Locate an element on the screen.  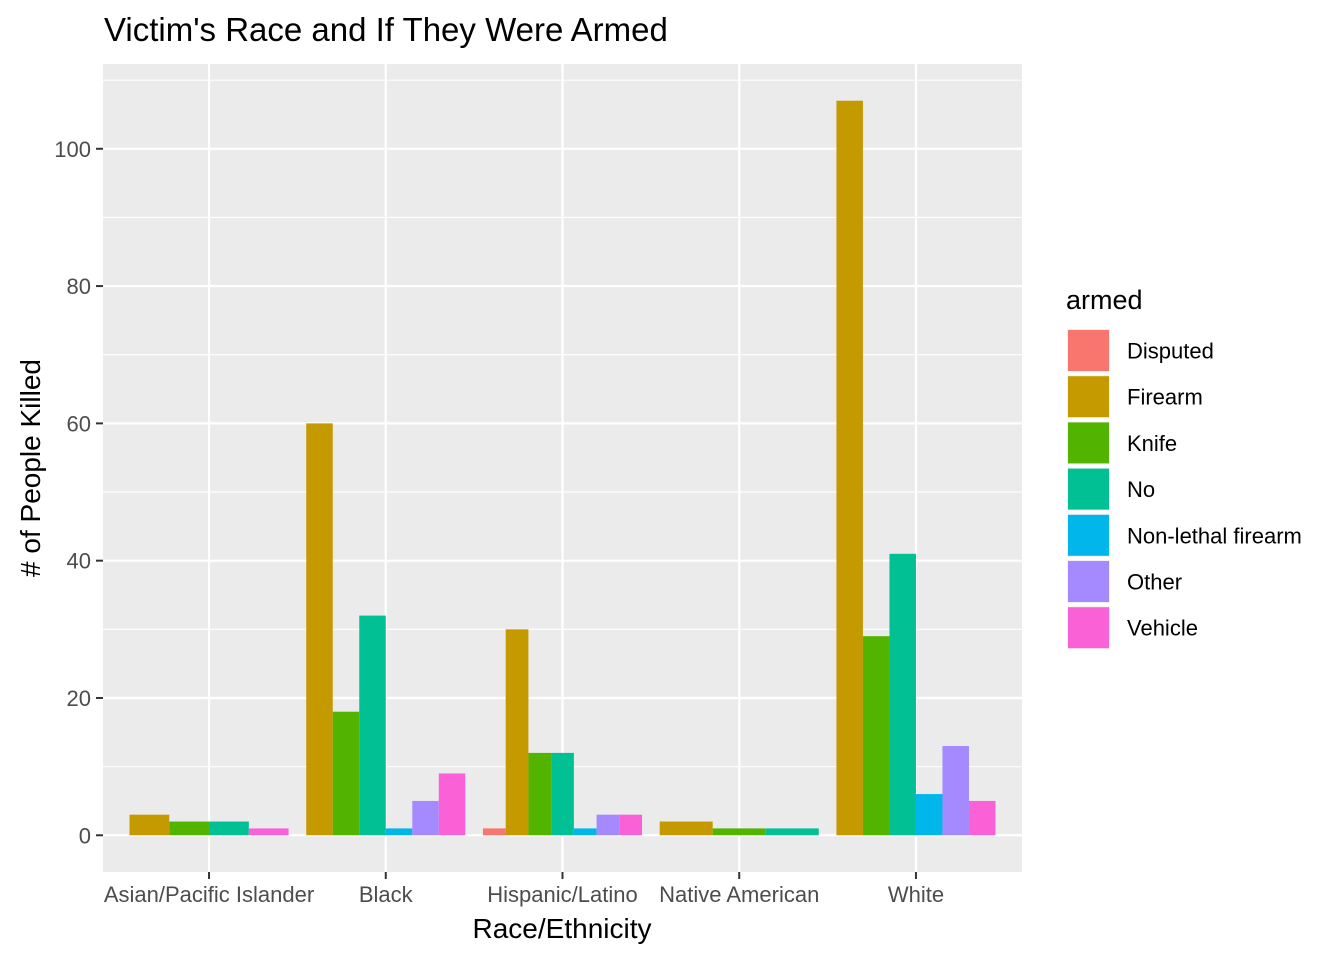
bar-firearm-white is located at coordinates (849, 468).